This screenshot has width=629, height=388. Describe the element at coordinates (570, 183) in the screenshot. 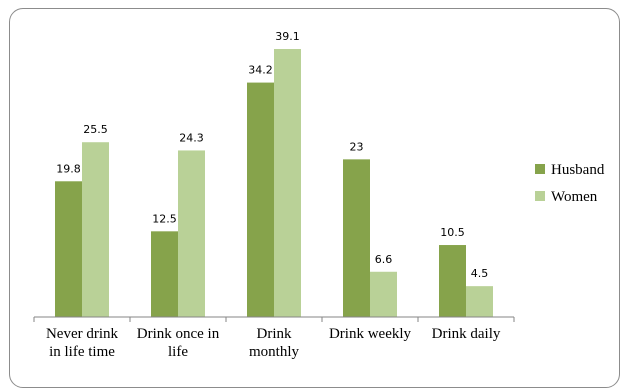

I see `legend: Husband Women` at that location.